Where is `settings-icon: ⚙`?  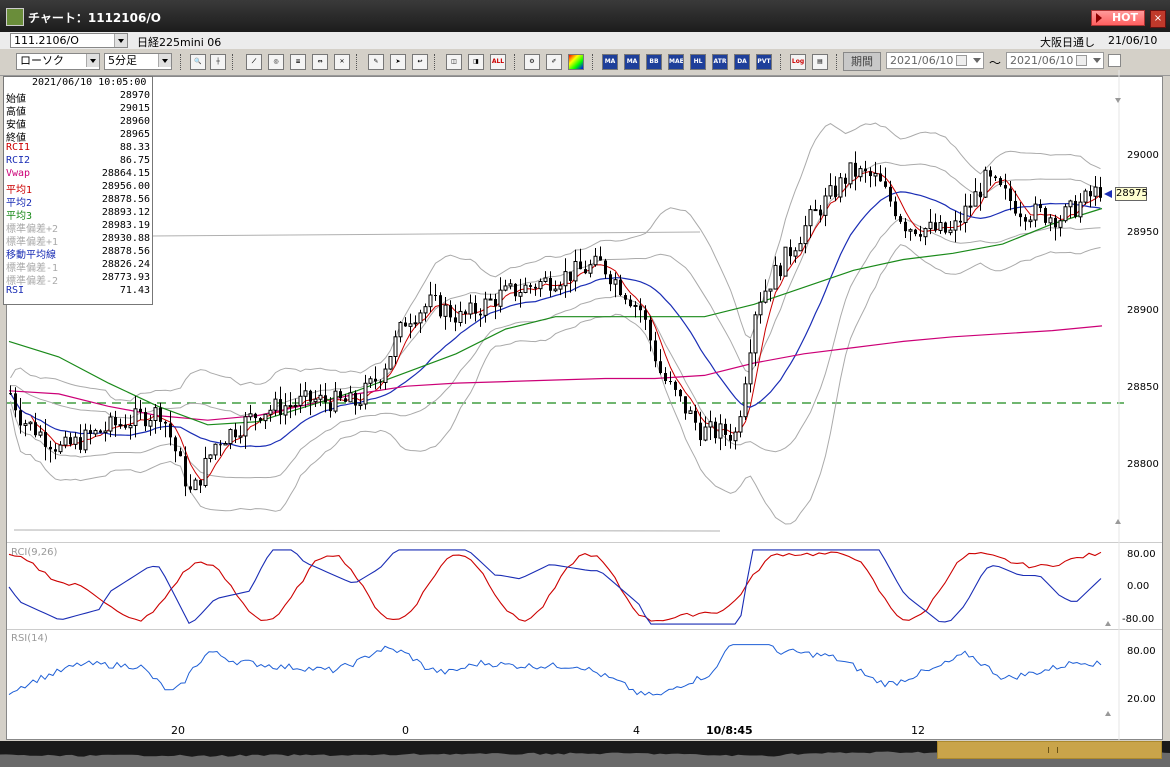
settings-icon: ⚙ is located at coordinates (532, 62).